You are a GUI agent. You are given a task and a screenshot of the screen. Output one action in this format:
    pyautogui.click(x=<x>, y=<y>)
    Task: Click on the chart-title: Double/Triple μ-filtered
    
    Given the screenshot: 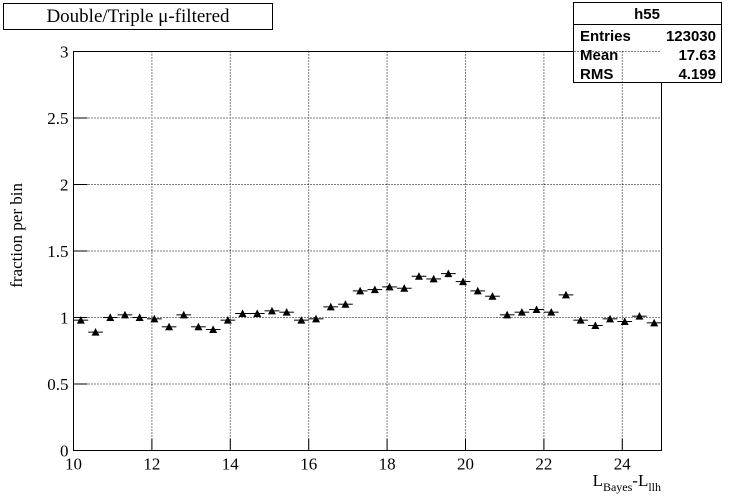 What is the action you would take?
    pyautogui.click(x=138, y=16)
    